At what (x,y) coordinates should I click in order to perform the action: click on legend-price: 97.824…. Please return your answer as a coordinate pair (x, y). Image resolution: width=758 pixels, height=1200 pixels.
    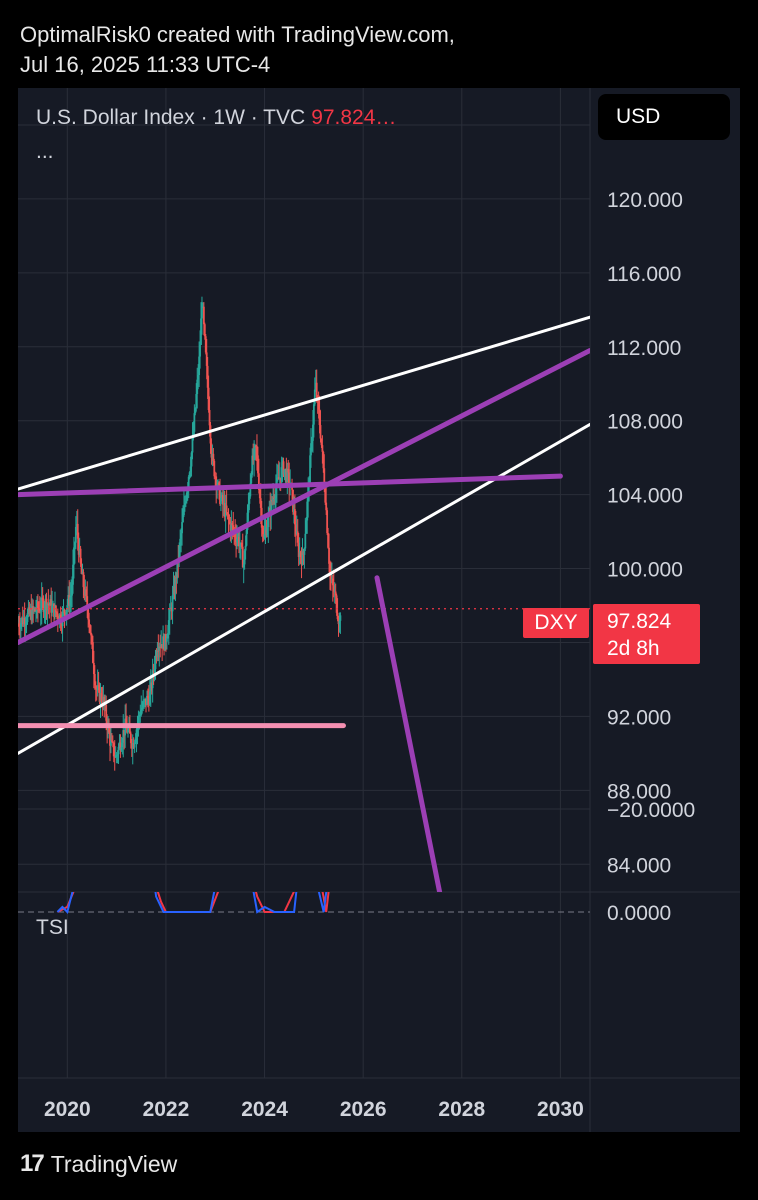
    Looking at the image, I should click on (354, 117).